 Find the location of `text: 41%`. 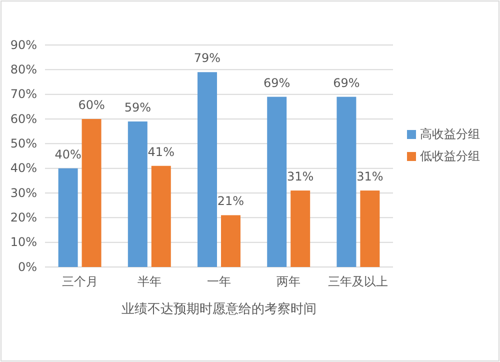

text: 41% is located at coordinates (161, 151).